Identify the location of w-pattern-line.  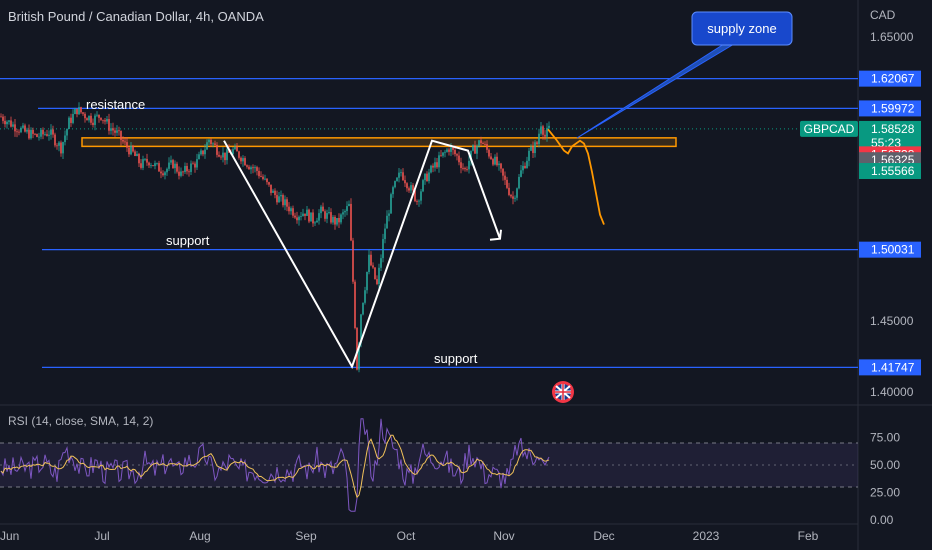
(362, 254).